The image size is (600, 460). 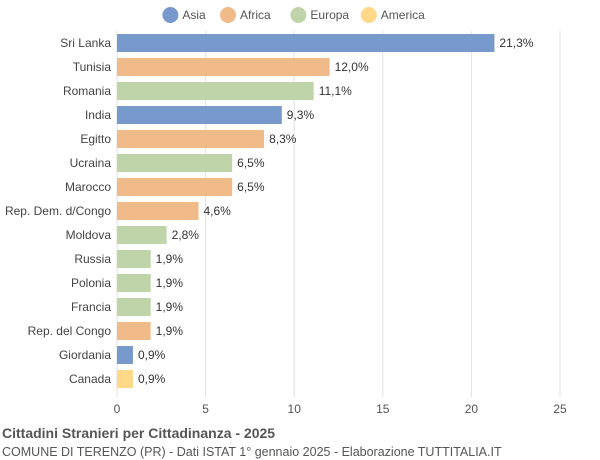 What do you see at coordinates (92, 259) in the screenshot?
I see `category-label: Russia` at bounding box center [92, 259].